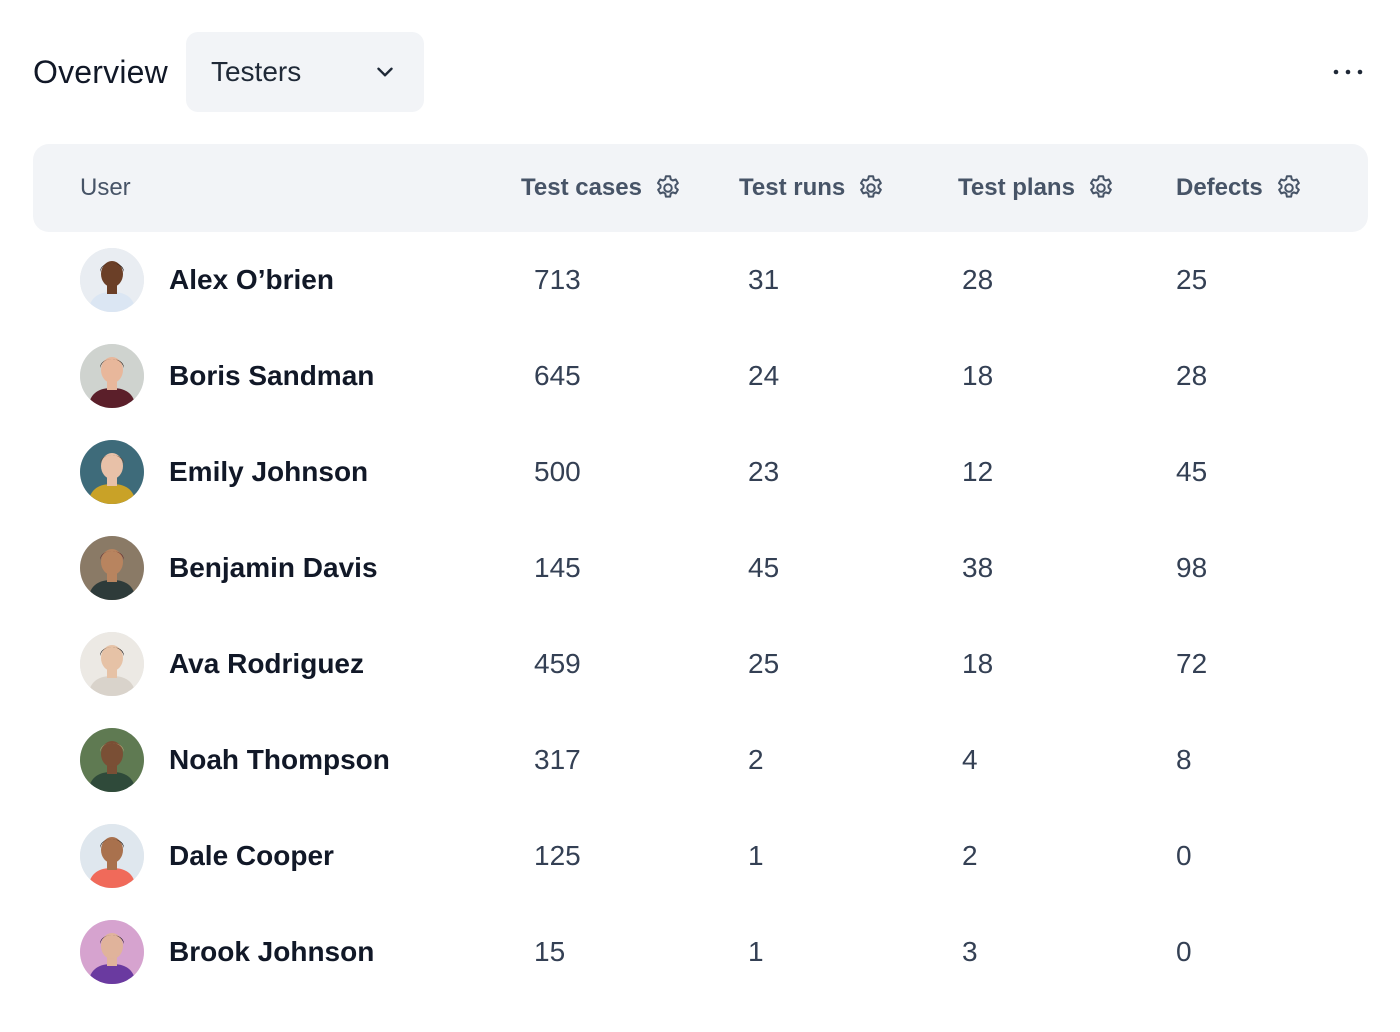 The height and width of the screenshot is (1032, 1400). What do you see at coordinates (1192, 663) in the screenshot?
I see `defects-value: 72` at bounding box center [1192, 663].